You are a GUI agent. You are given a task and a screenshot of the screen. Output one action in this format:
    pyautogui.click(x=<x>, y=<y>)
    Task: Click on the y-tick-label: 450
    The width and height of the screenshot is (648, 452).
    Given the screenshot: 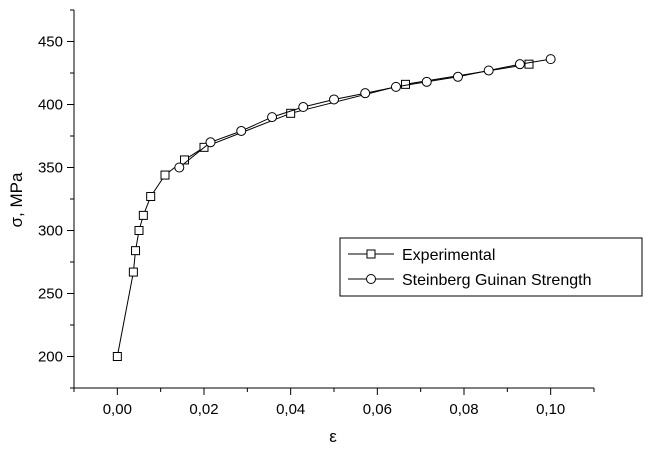 What is the action you would take?
    pyautogui.click(x=50, y=42)
    